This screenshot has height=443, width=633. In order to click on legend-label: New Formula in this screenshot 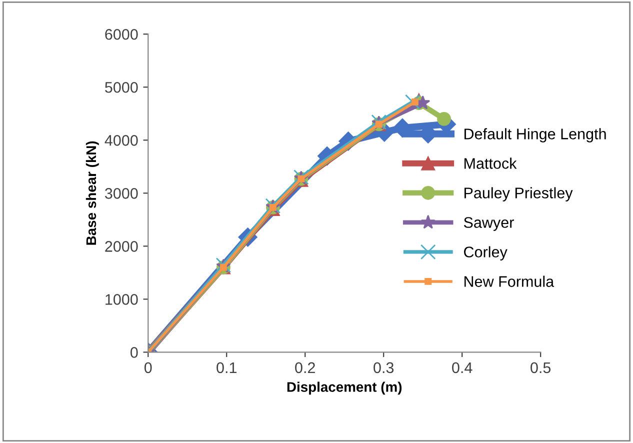, I will do `click(509, 281)`.